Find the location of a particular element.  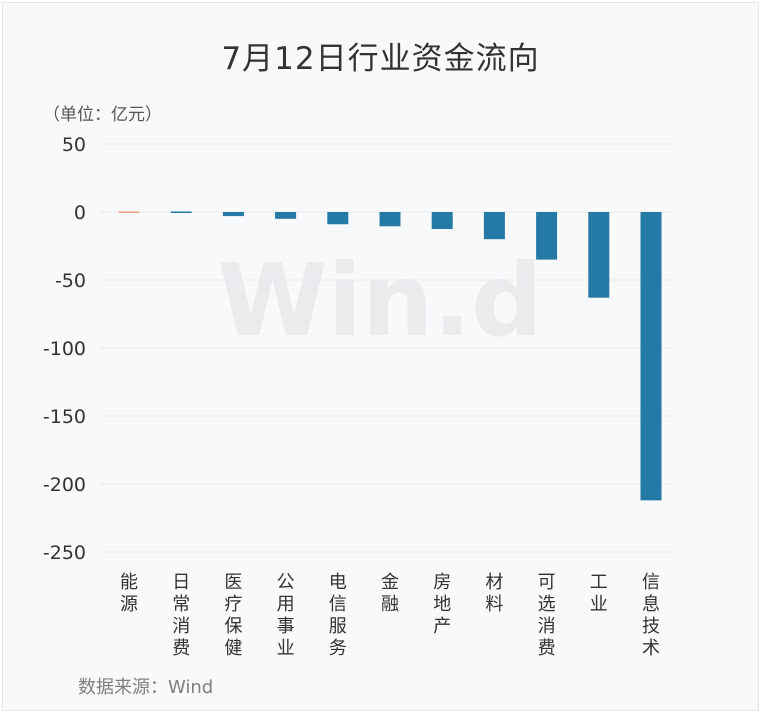

source-label: 数据来源：Wind is located at coordinates (146, 687).